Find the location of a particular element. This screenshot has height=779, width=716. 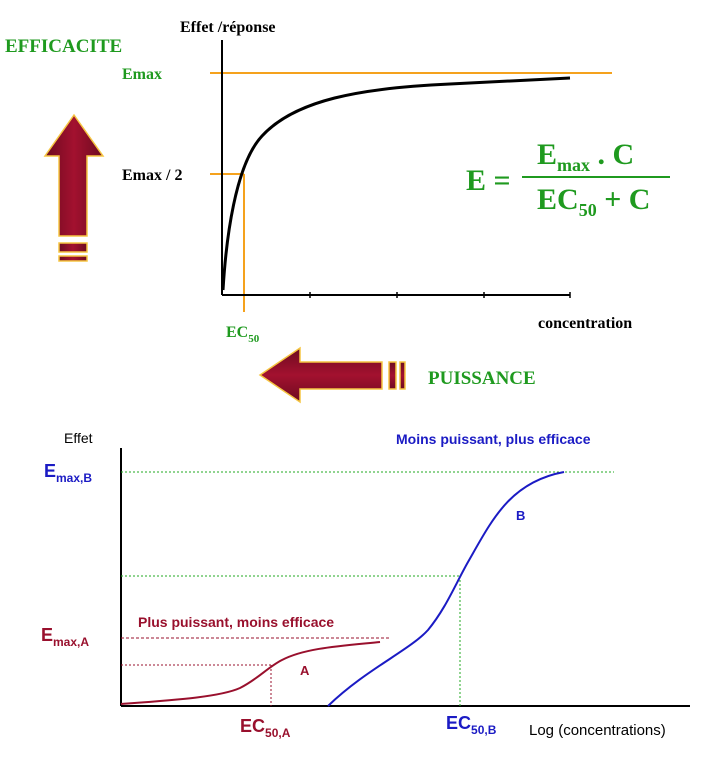

bottom-y-axis-label: Effet is located at coordinates (78, 438).